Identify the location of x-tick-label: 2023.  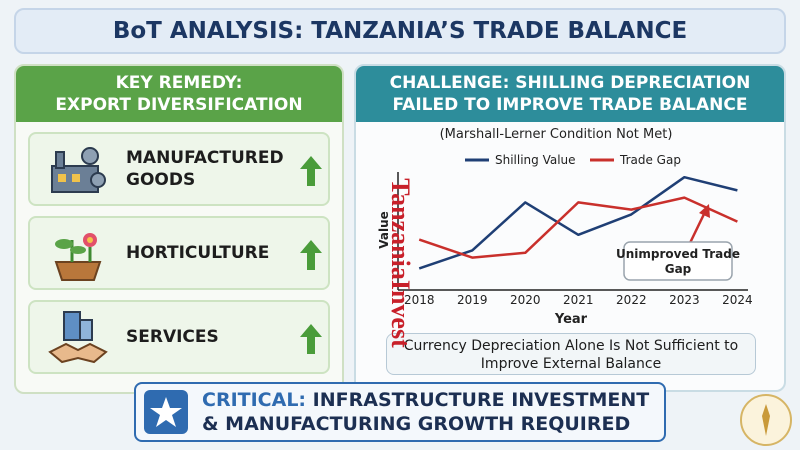
(684, 300).